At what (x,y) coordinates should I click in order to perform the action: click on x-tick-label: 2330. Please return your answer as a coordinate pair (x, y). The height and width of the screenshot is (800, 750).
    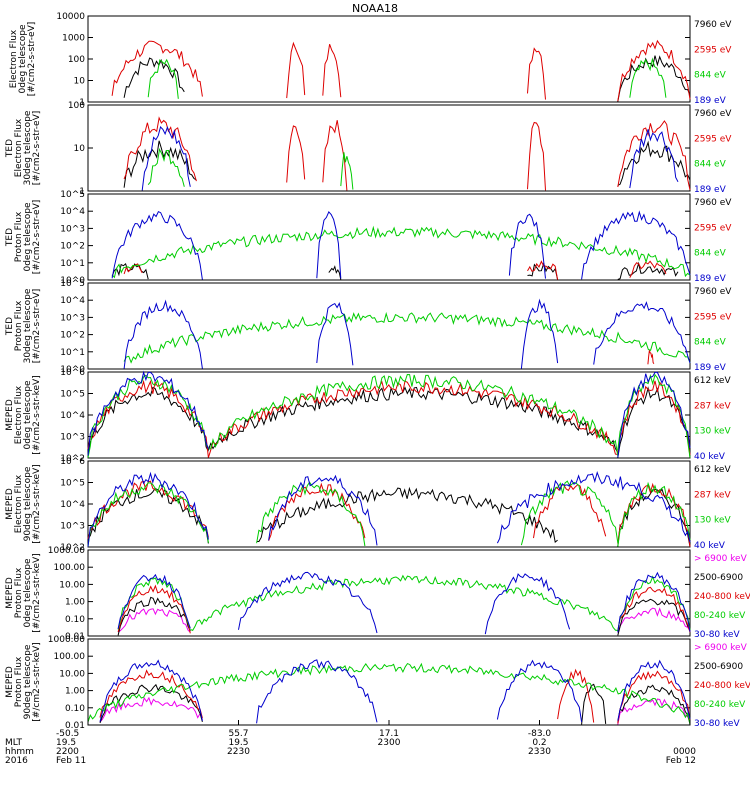
    Looking at the image, I should click on (539, 752).